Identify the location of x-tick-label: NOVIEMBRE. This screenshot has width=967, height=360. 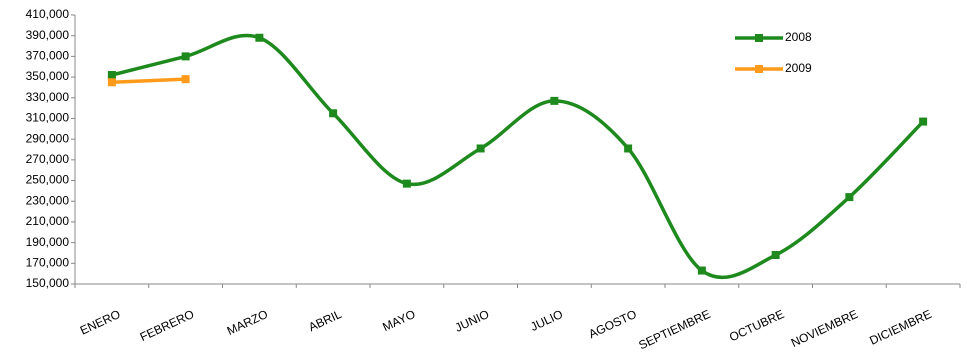
(824, 328).